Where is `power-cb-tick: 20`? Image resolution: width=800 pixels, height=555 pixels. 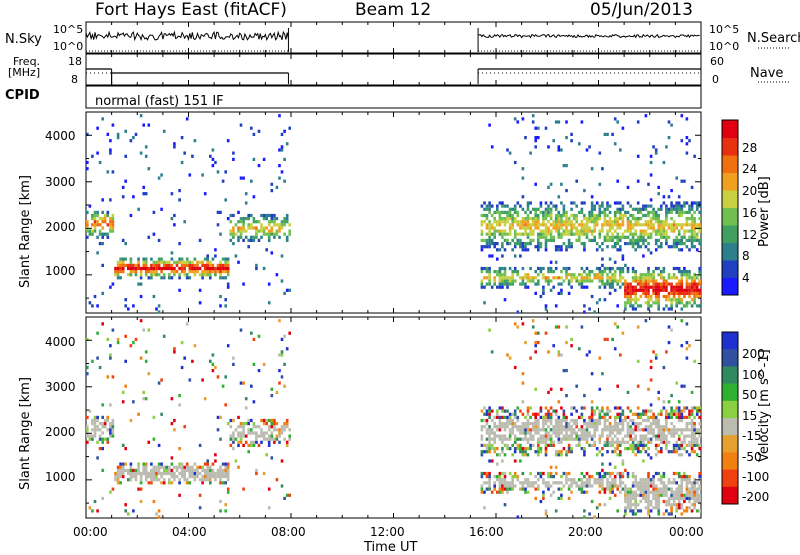 power-cb-tick: 20 is located at coordinates (750, 191).